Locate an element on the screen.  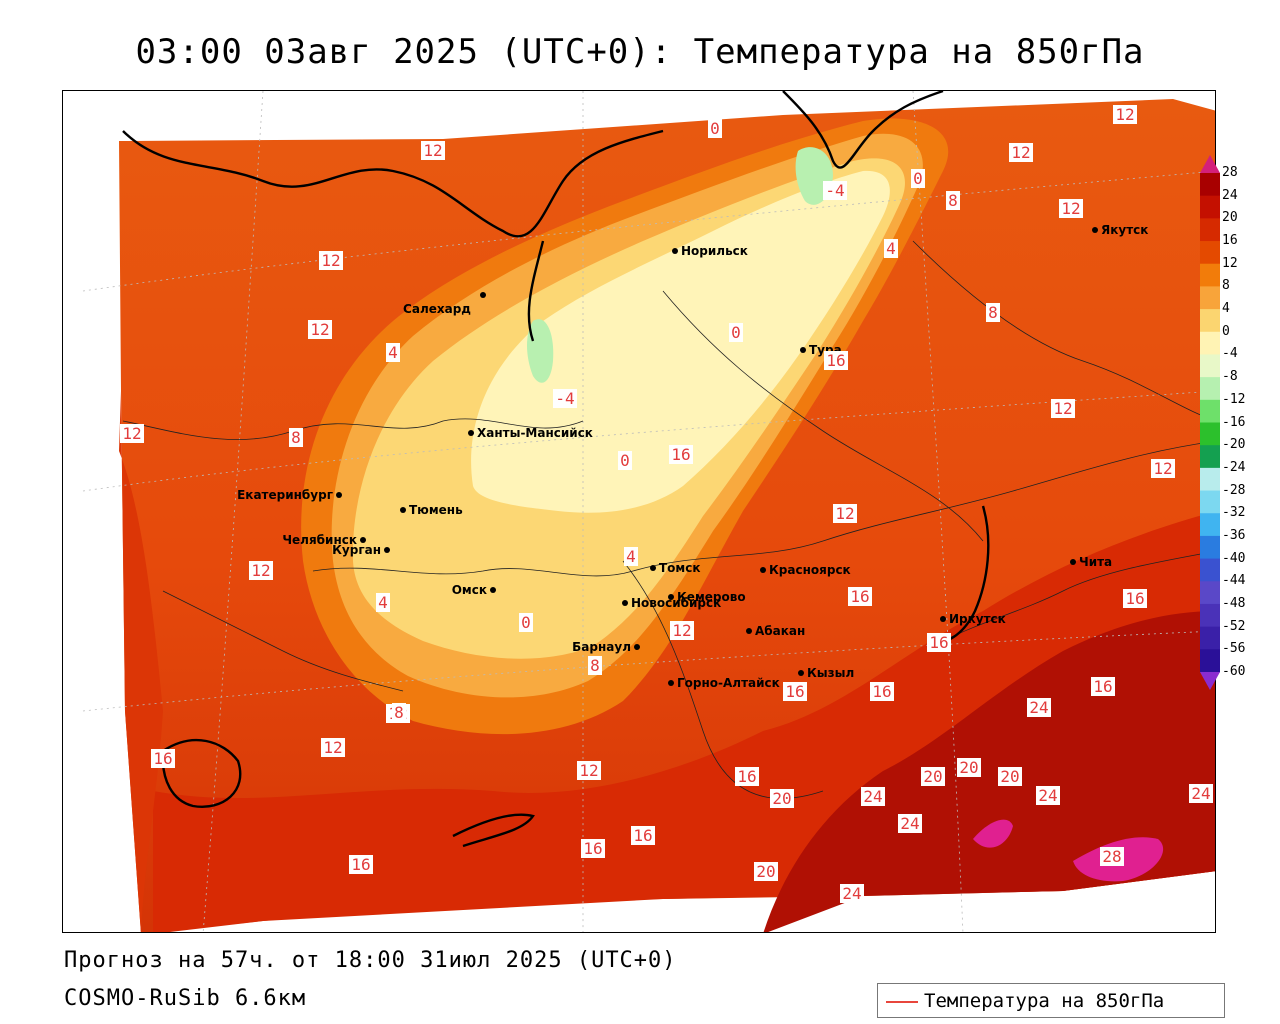
city-name: Омск is located at coordinates (469, 590).